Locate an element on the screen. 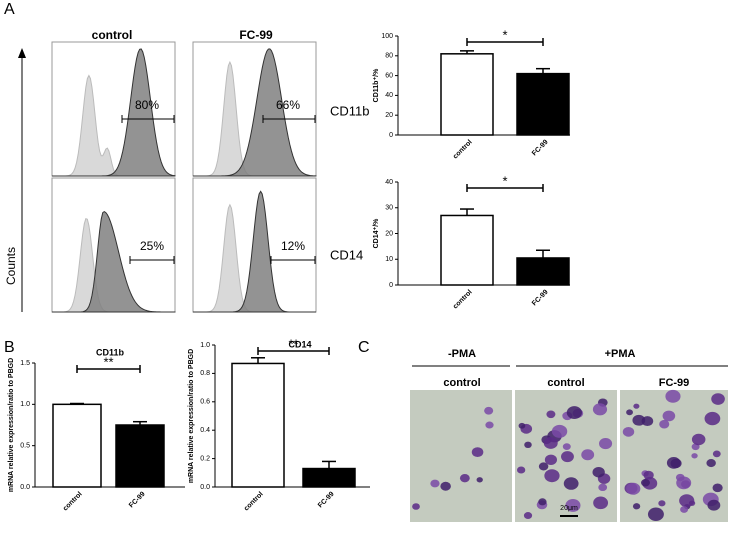  y-tick-label: 0.5 is located at coordinates (25, 446).